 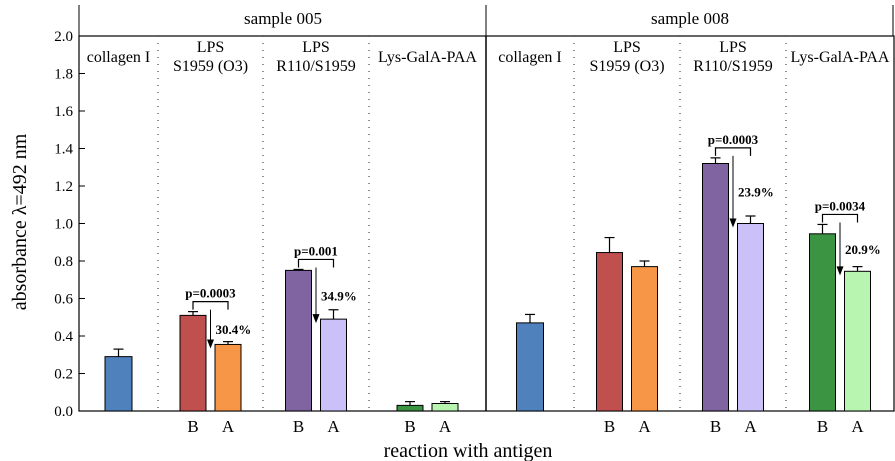 What do you see at coordinates (690, 18) in the screenshot?
I see `panel-title: sample 008` at bounding box center [690, 18].